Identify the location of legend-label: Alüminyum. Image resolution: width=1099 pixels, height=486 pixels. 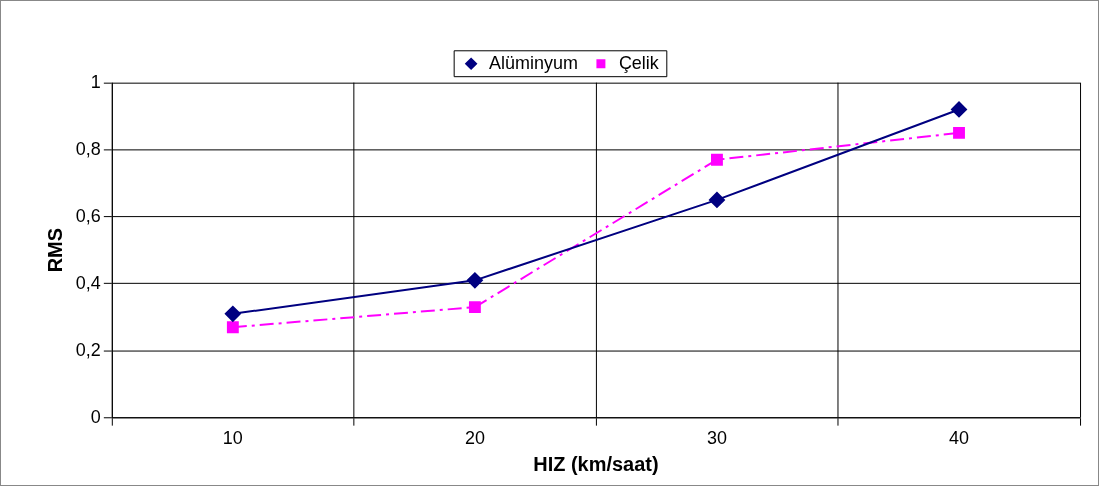
(533, 62).